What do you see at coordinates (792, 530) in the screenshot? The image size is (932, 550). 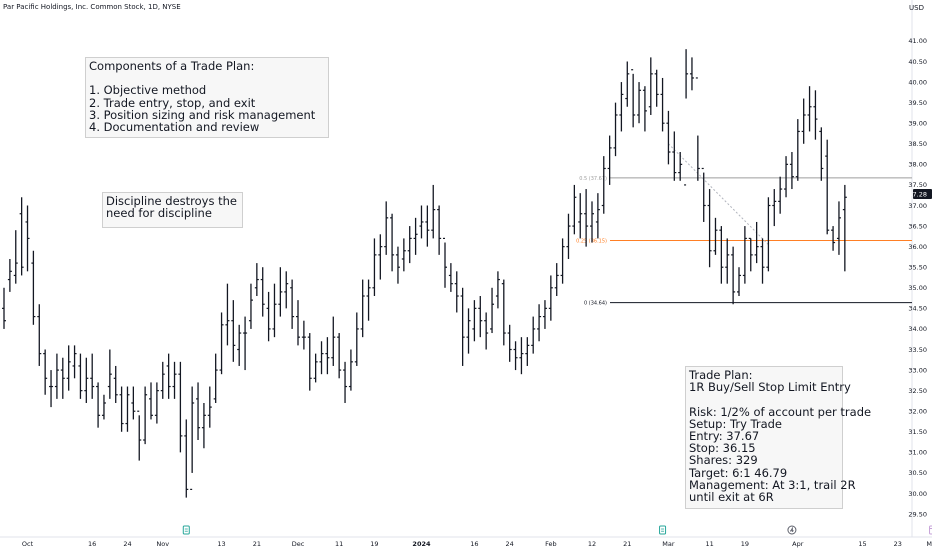 I see `earnings-marker-icon` at bounding box center [792, 530].